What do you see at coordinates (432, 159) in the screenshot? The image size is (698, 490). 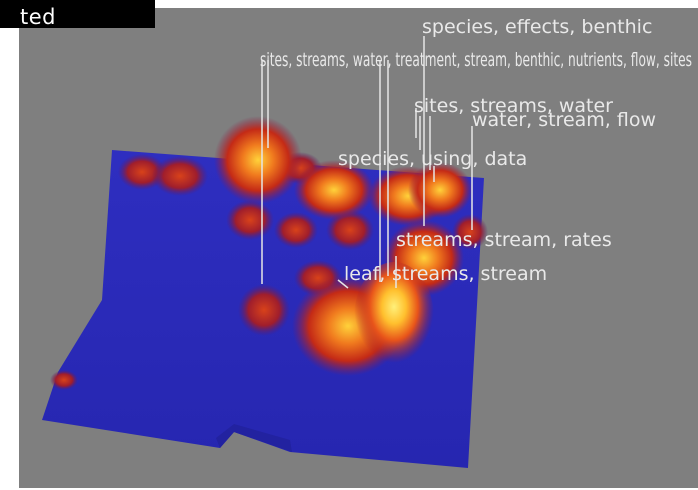 I see `label-species-using-data: species, using, data` at bounding box center [432, 159].